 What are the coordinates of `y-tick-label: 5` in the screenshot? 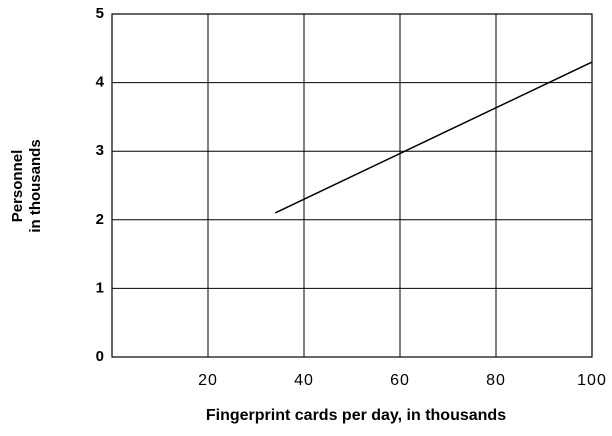 It's located at (100, 13).